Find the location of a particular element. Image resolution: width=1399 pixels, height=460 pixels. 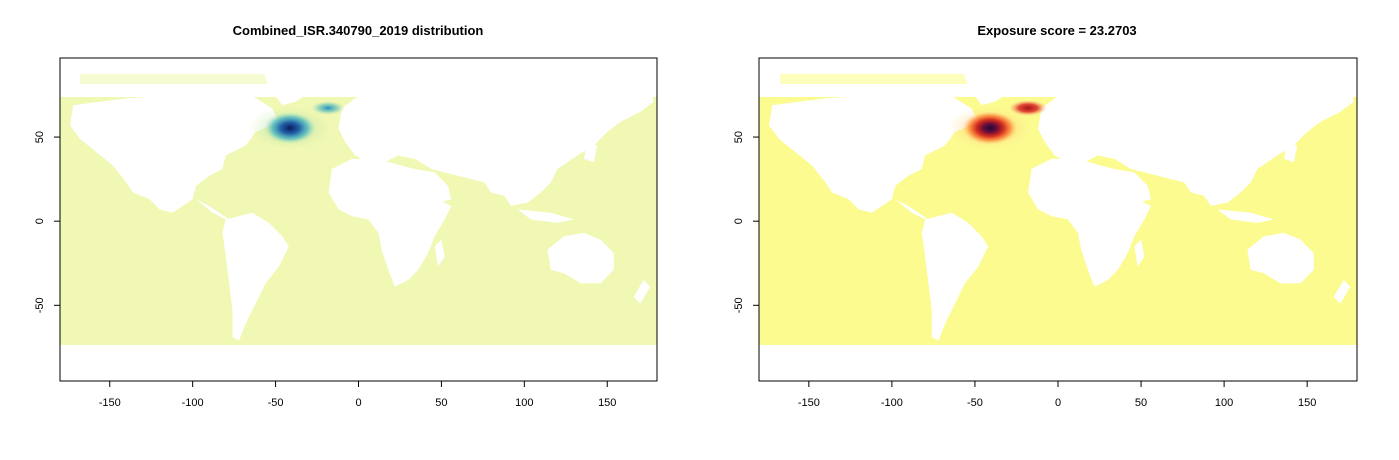

panel-title: Exposure score = 23.2703 is located at coordinates (1056, 30).